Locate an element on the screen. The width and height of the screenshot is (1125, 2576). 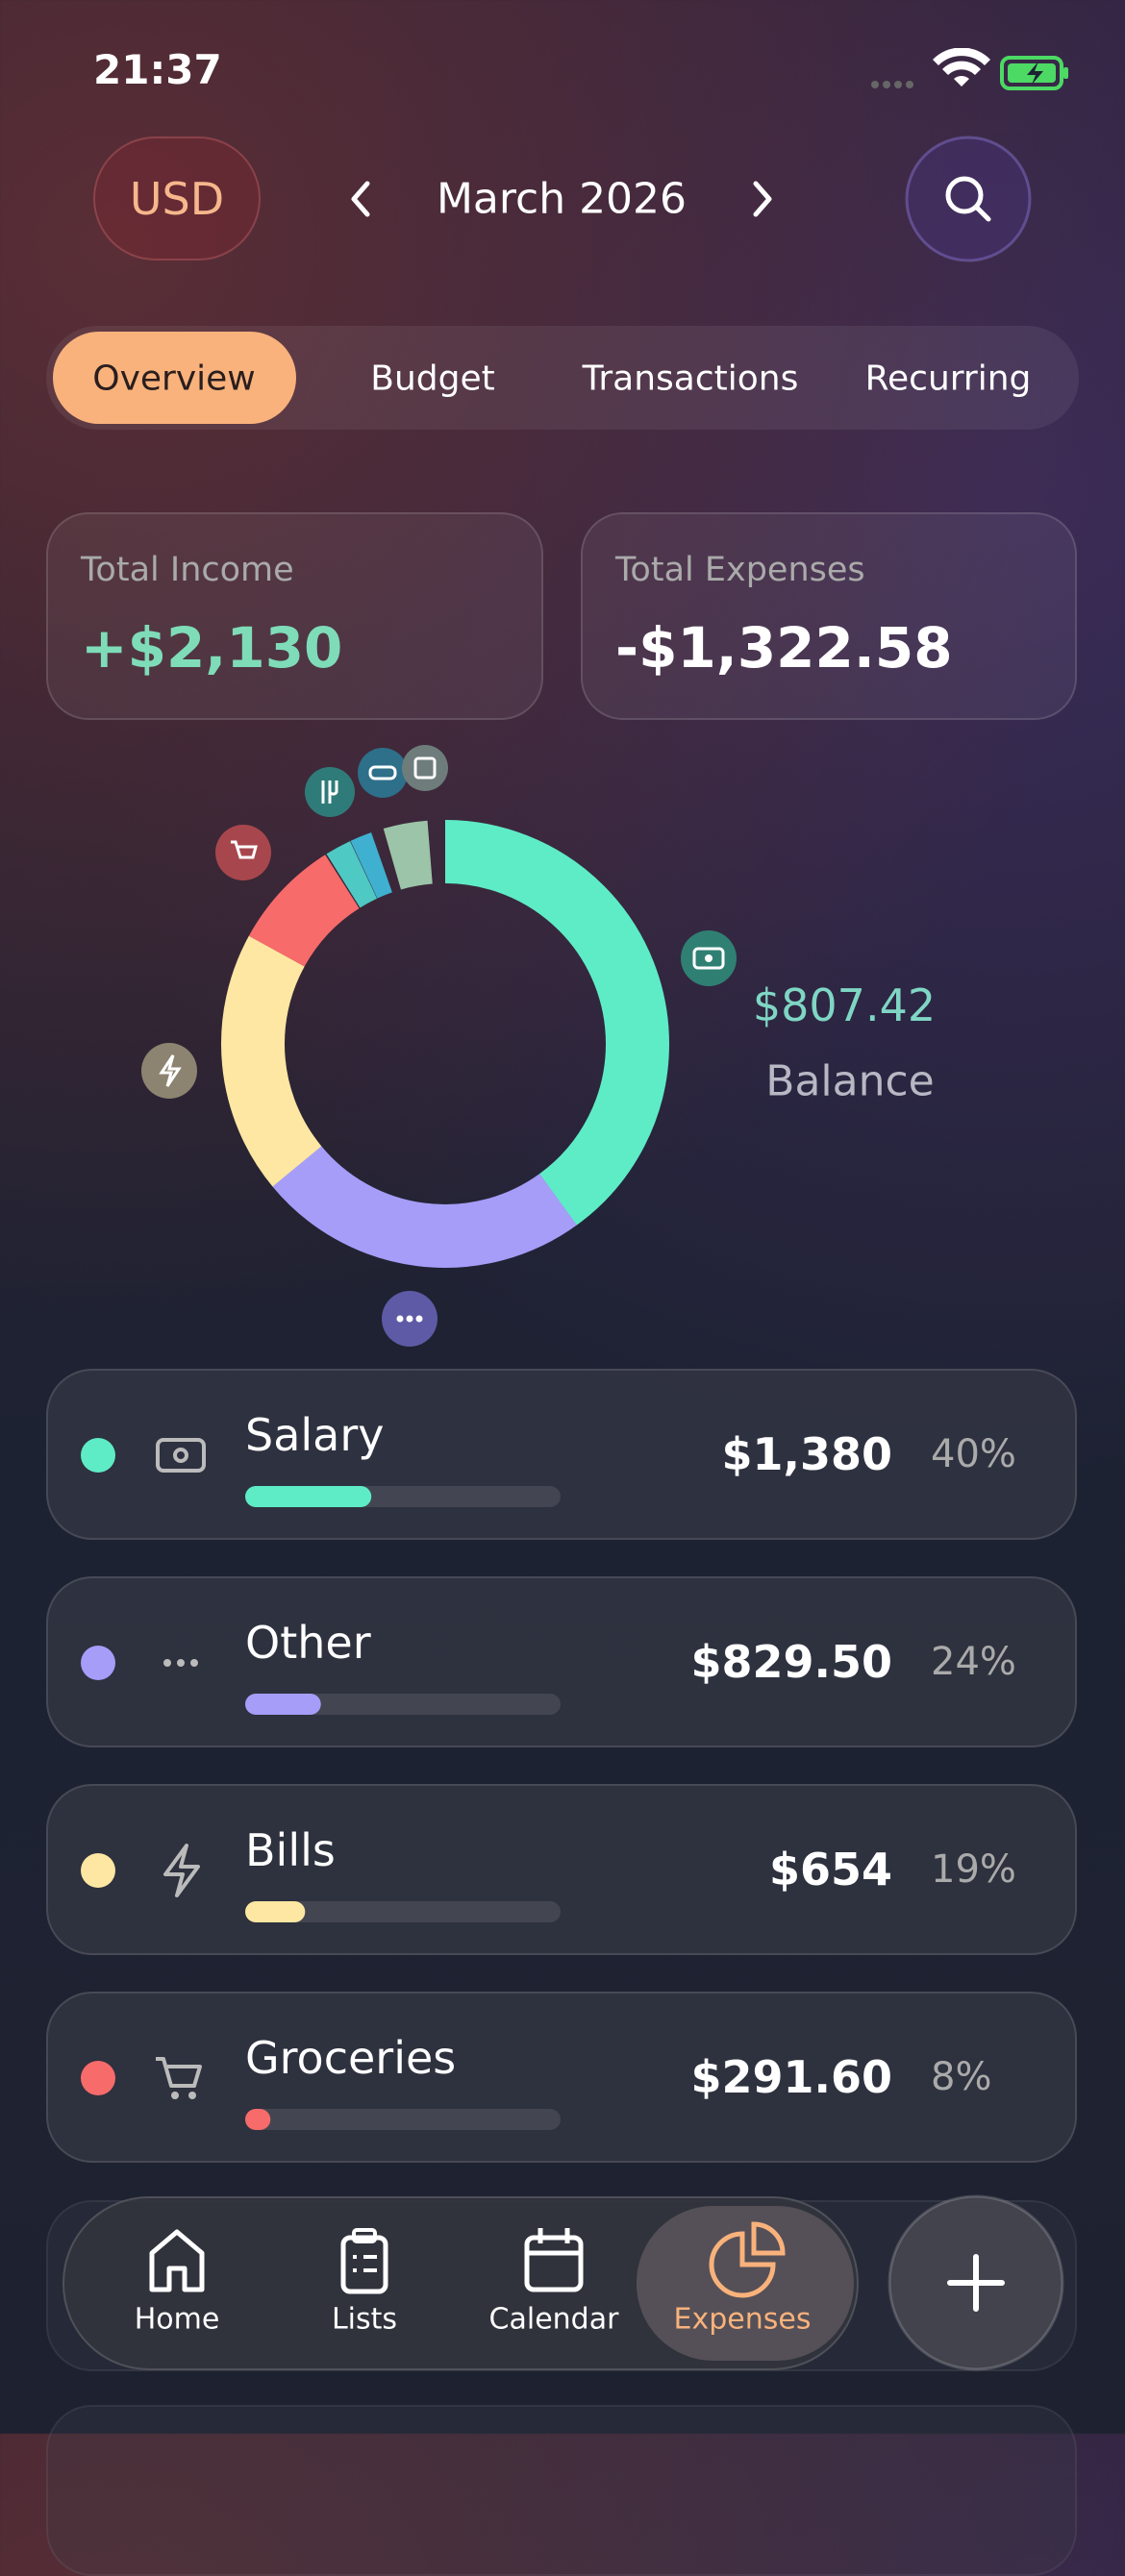
add-button is located at coordinates (976, 2283).